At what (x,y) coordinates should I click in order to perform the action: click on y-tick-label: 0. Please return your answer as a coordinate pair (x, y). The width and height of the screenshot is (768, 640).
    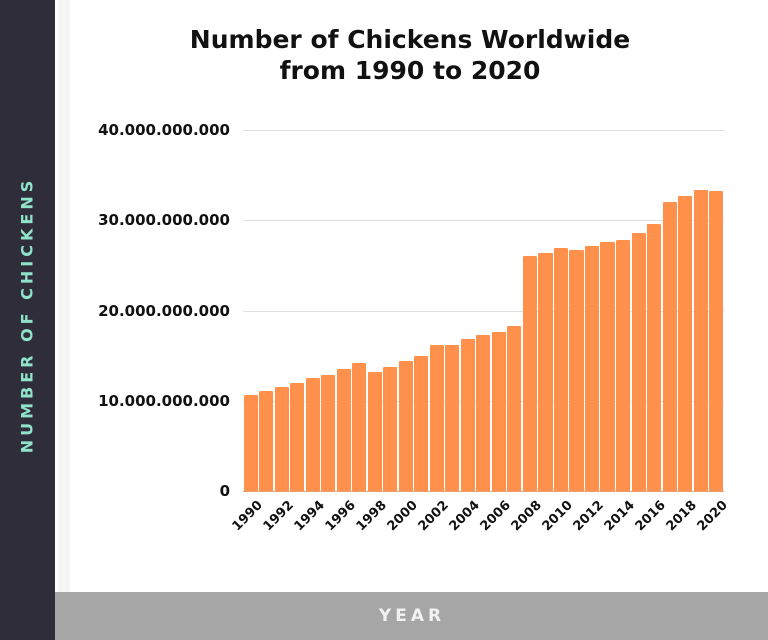
    Looking at the image, I should click on (224, 491).